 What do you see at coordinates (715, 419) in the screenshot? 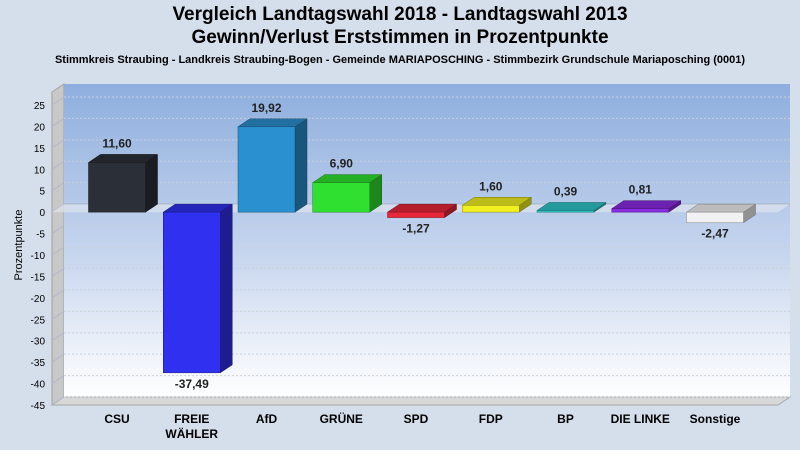
I see `x-tick-label: Sonstige` at bounding box center [715, 419].